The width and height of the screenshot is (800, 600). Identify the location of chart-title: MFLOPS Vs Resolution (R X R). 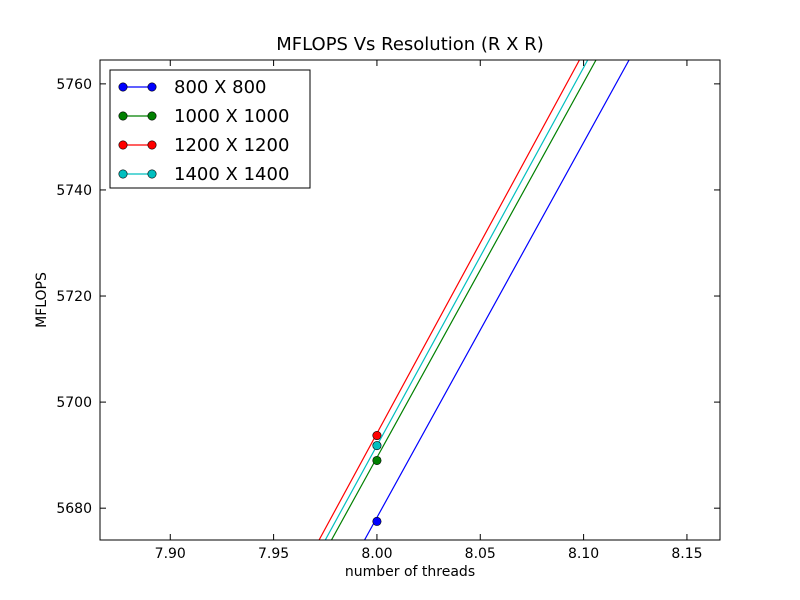
(409, 44).